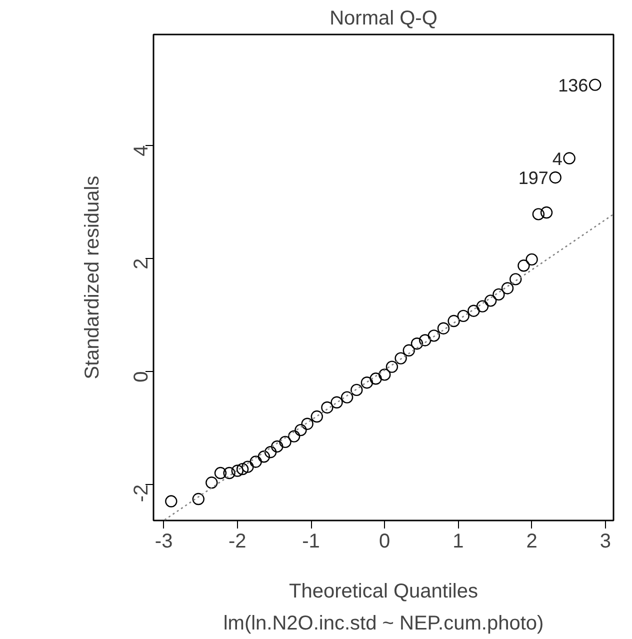 The image size is (632, 639). Describe the element at coordinates (237, 541) in the screenshot. I see `x-tick-label: -2` at that location.